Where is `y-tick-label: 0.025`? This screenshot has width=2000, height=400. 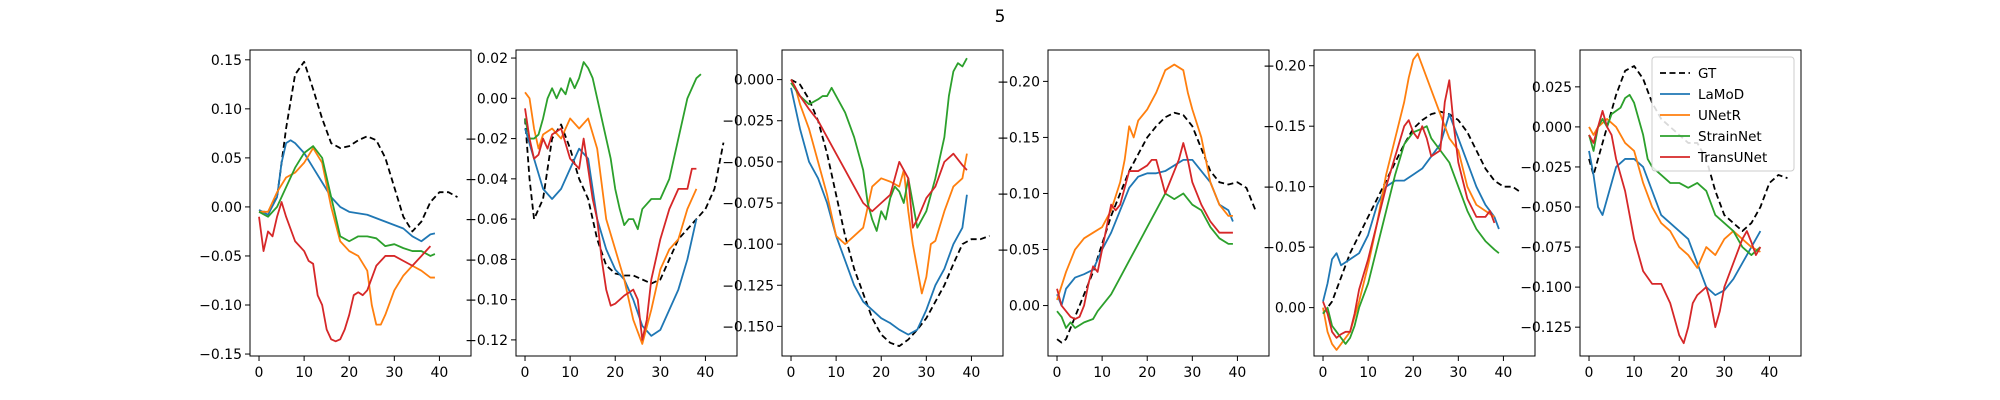
y-tick-label: 0.025 is located at coordinates (1552, 88).